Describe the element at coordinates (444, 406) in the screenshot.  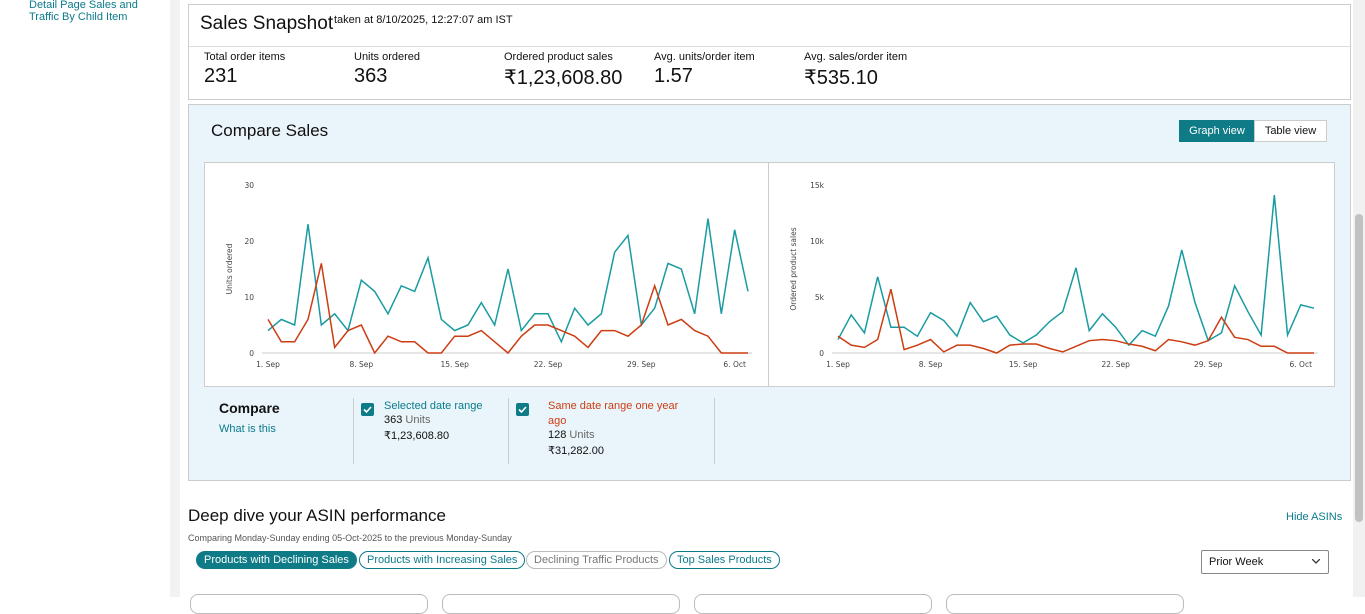
I see `range-label: Selected date range` at that location.